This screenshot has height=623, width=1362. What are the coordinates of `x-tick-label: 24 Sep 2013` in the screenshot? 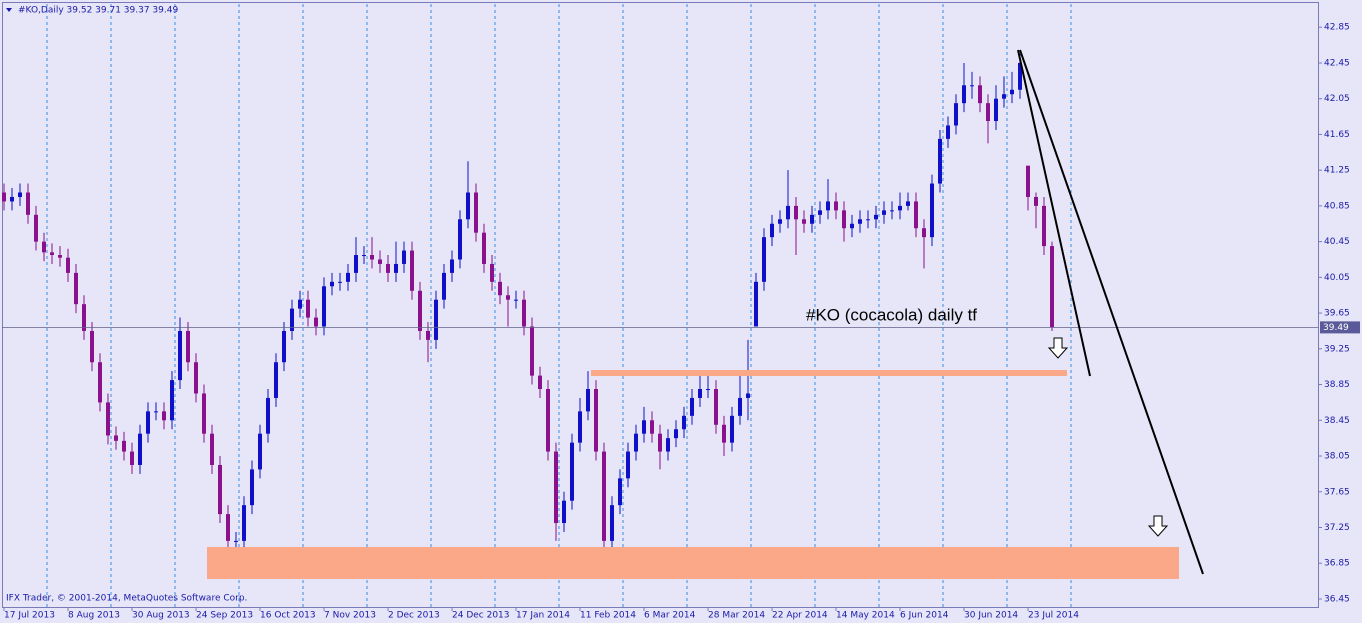 It's located at (224, 616).